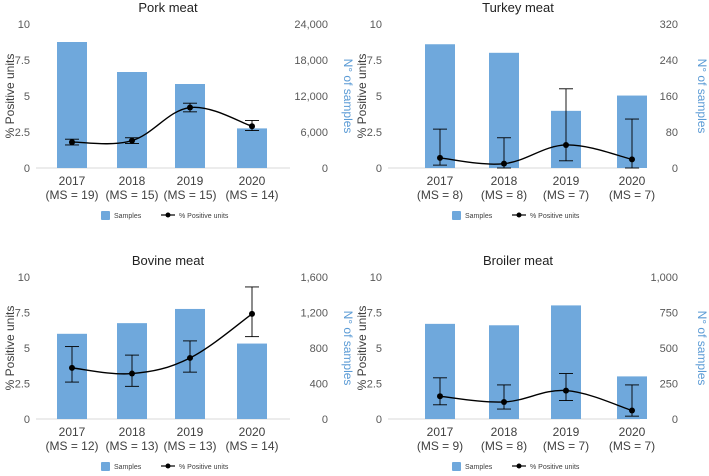 The height and width of the screenshot is (476, 709). What do you see at coordinates (314, 133) in the screenshot?
I see `y2-tick-label: 6,000` at bounding box center [314, 133].